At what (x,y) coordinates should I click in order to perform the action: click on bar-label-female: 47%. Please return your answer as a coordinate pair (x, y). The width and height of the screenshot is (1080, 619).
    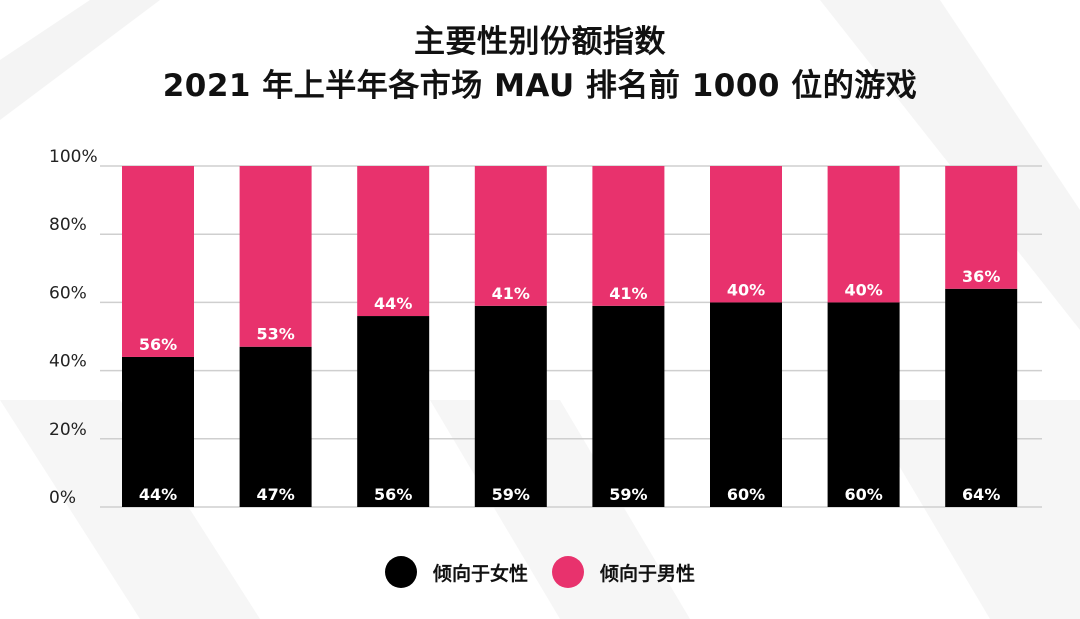
    Looking at the image, I should click on (275, 494).